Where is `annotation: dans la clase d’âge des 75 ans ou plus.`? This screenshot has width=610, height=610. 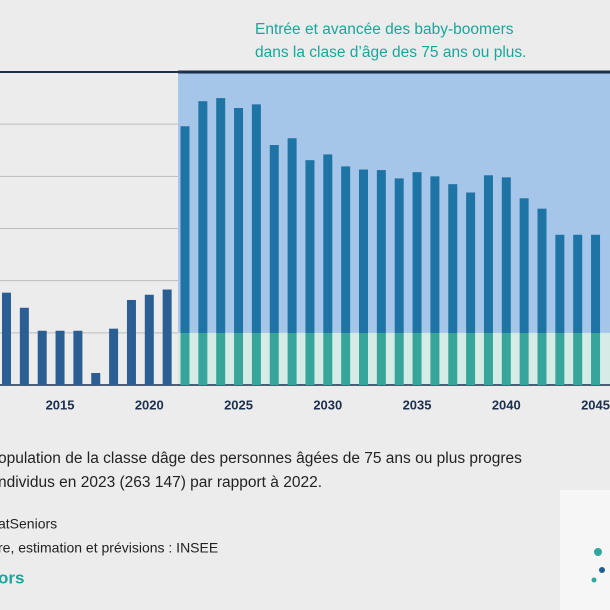 annotation: dans la clase d’âge des 75 ans ou plus. is located at coordinates (390, 52).